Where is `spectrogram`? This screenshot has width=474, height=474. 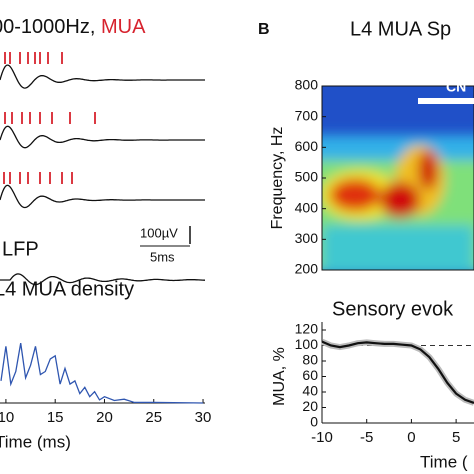 spectrogram is located at coordinates (398, 178).